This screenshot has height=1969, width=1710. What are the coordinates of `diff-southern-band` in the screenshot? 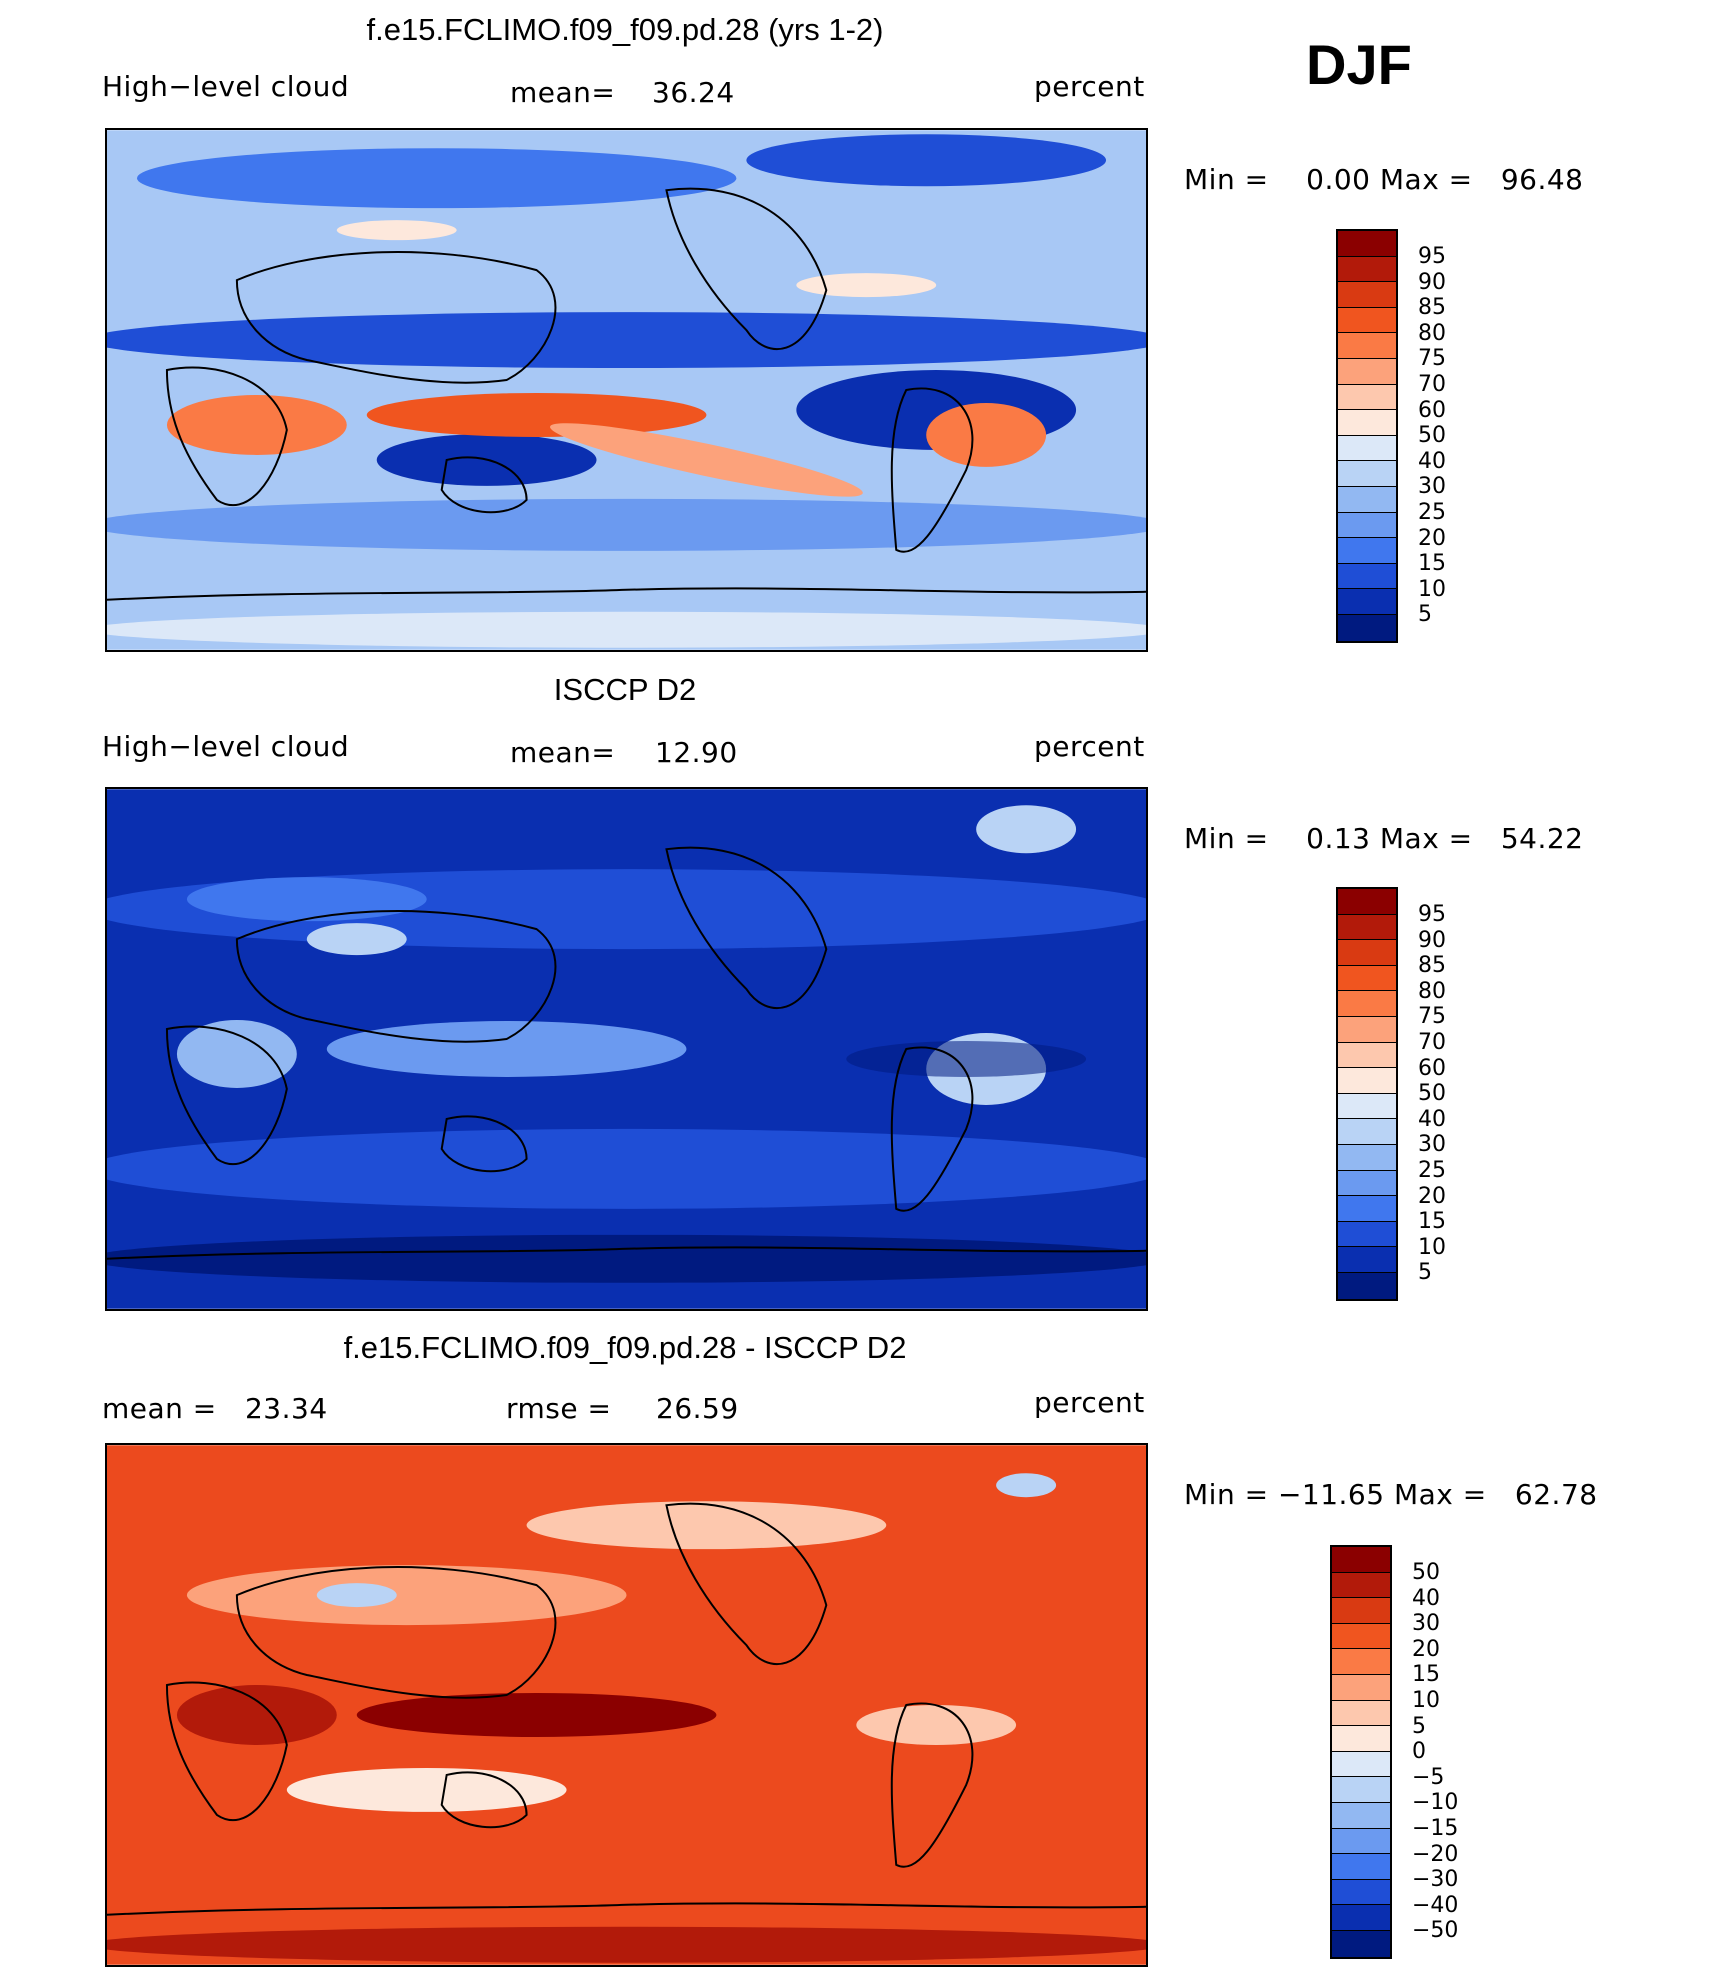 It's located at (626, 1944).